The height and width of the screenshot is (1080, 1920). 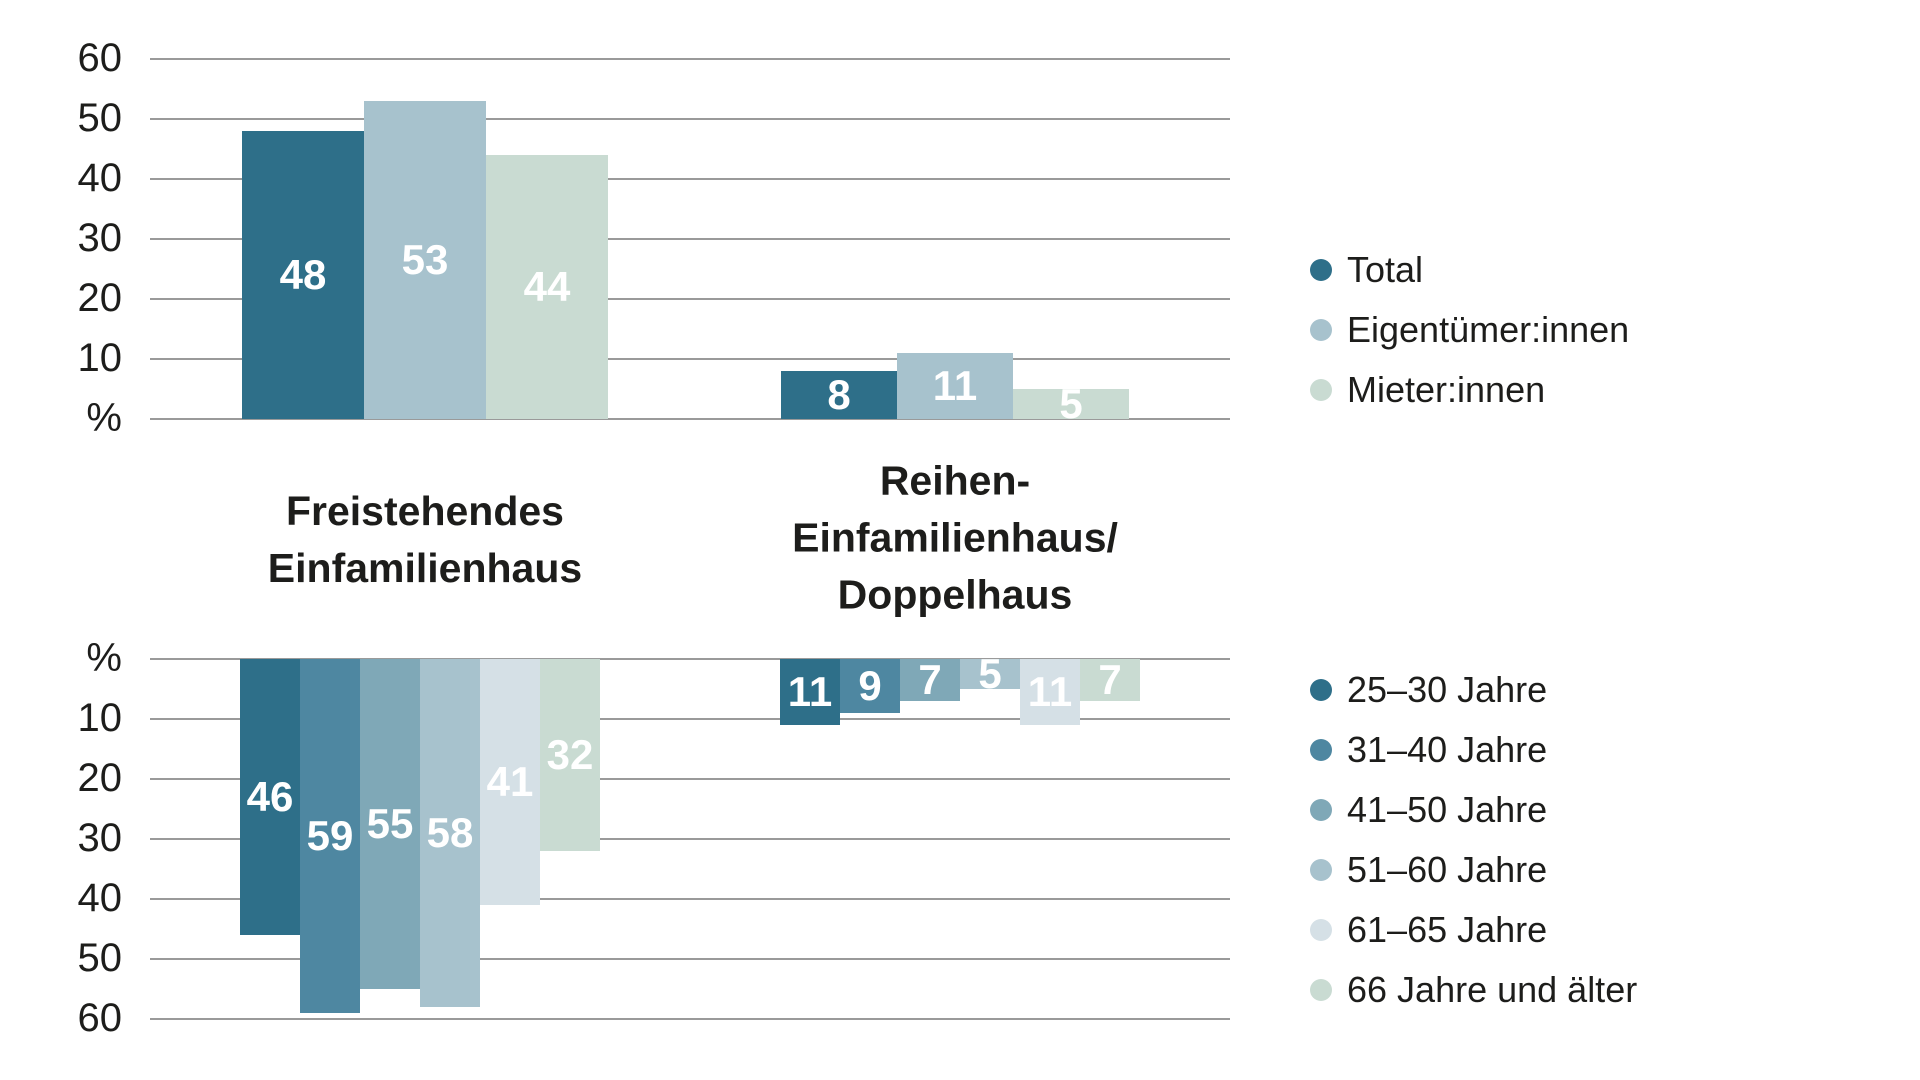 I want to click on bar: 59, so click(x=330, y=836).